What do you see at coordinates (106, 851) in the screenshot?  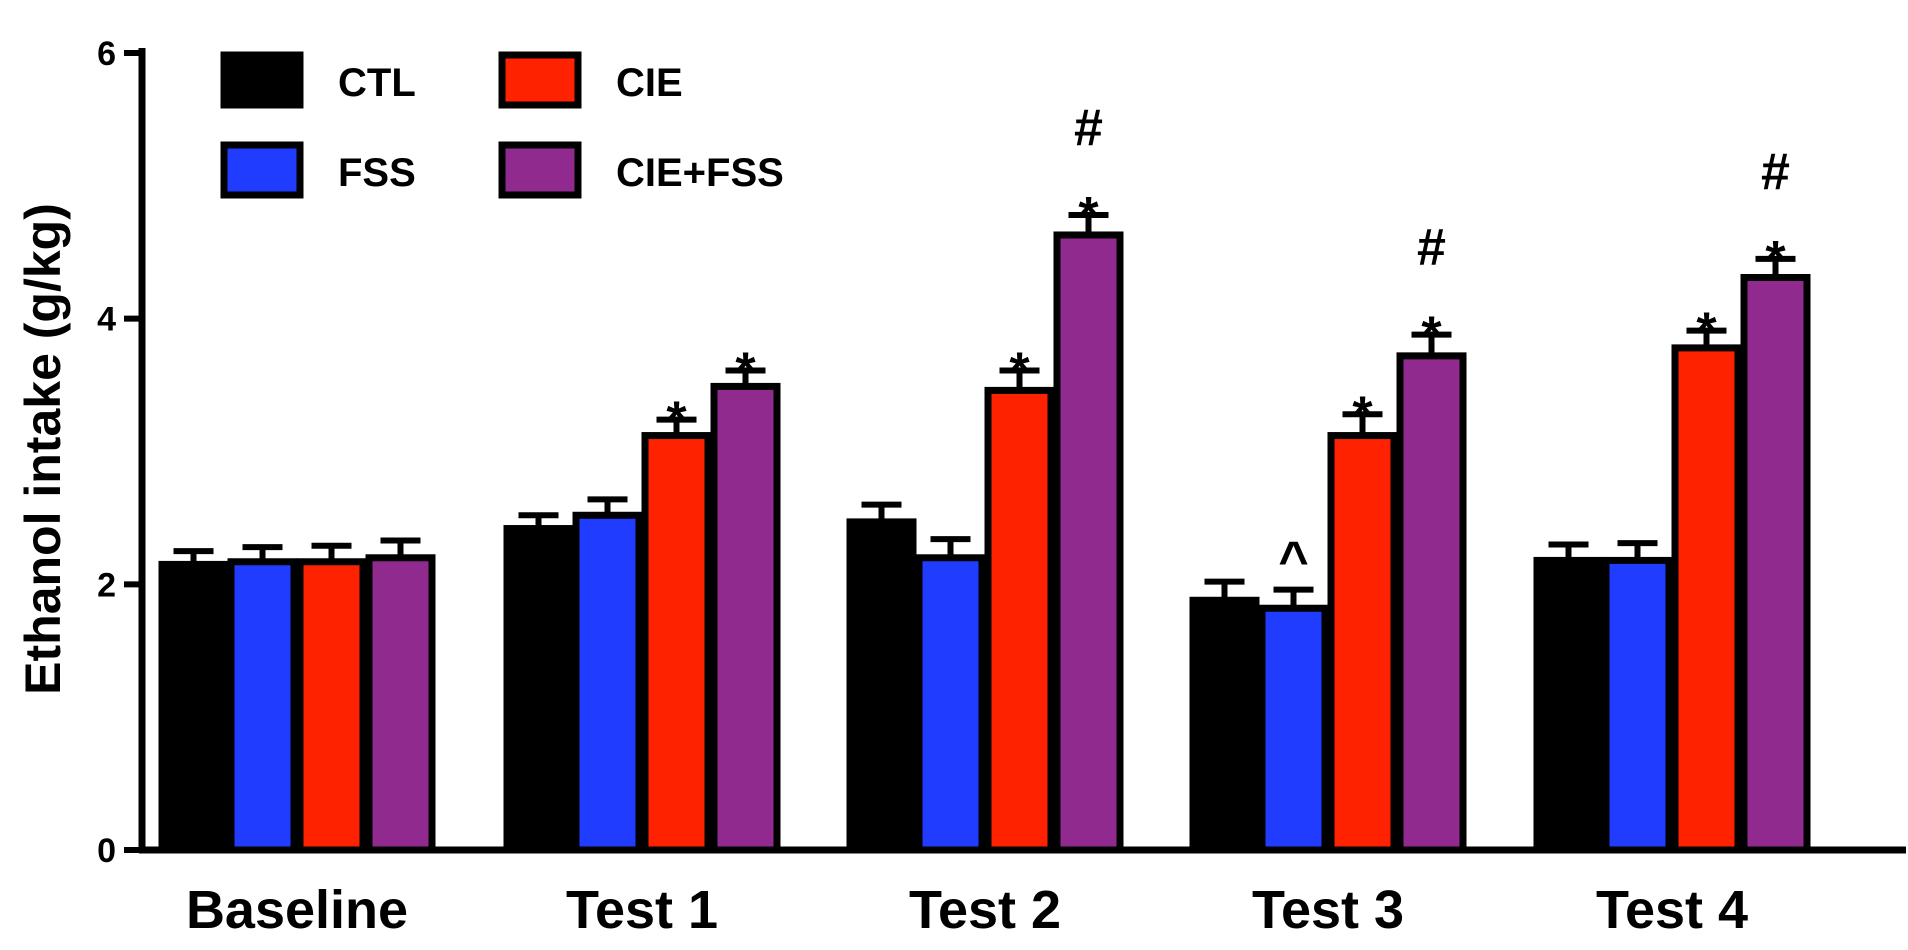 I see `y-tick-label: 0` at bounding box center [106, 851].